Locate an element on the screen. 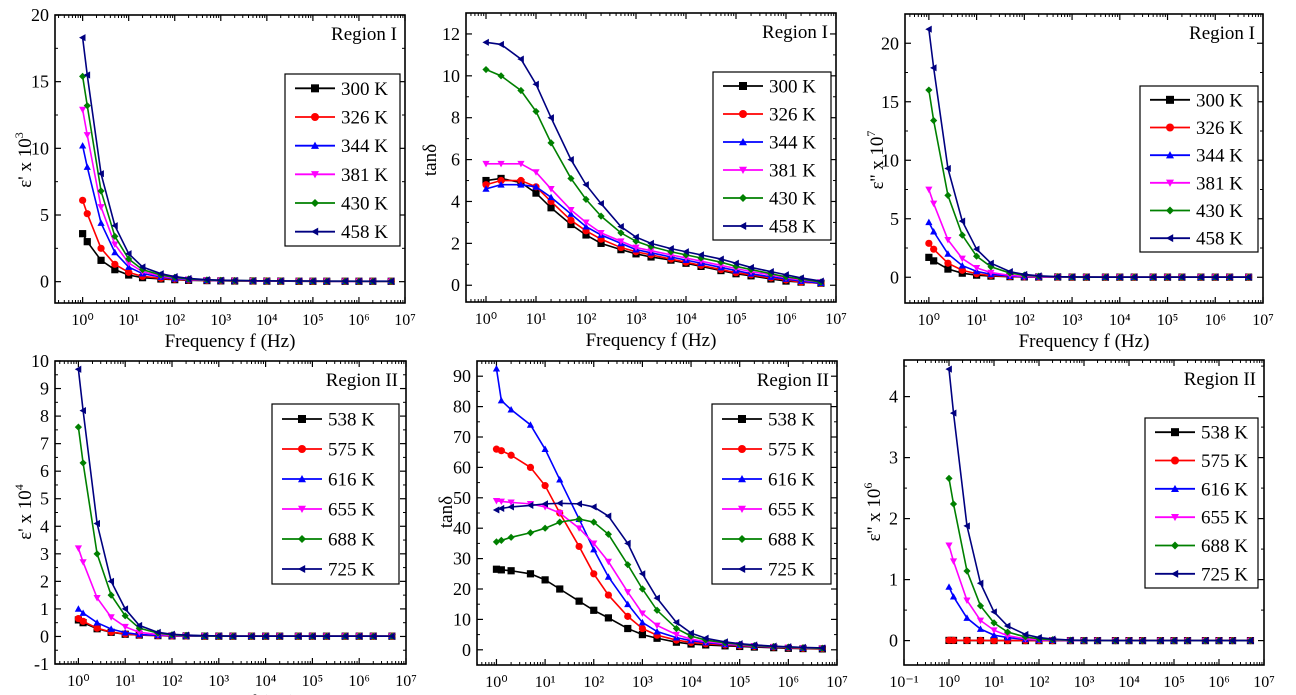 This screenshot has height=695, width=1296. y-axis-label: ε' x 103 is located at coordinates (24, 159).